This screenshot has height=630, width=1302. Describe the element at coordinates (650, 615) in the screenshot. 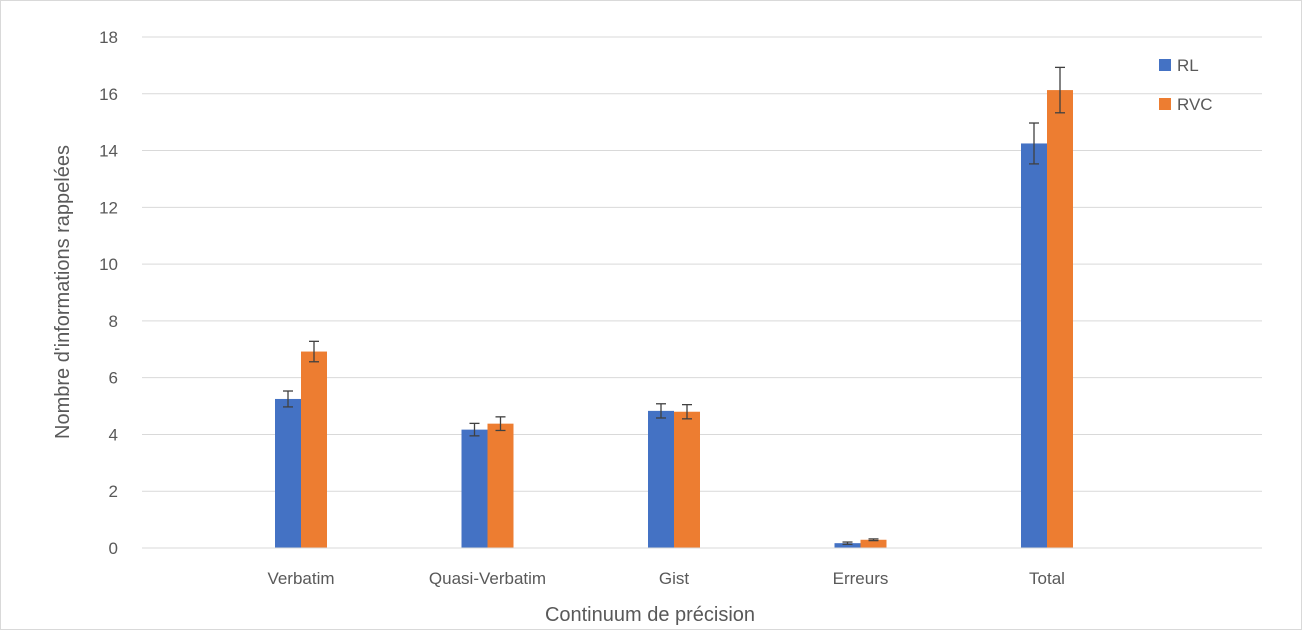

I see `x-axis-title: Continuum de précision` at that location.